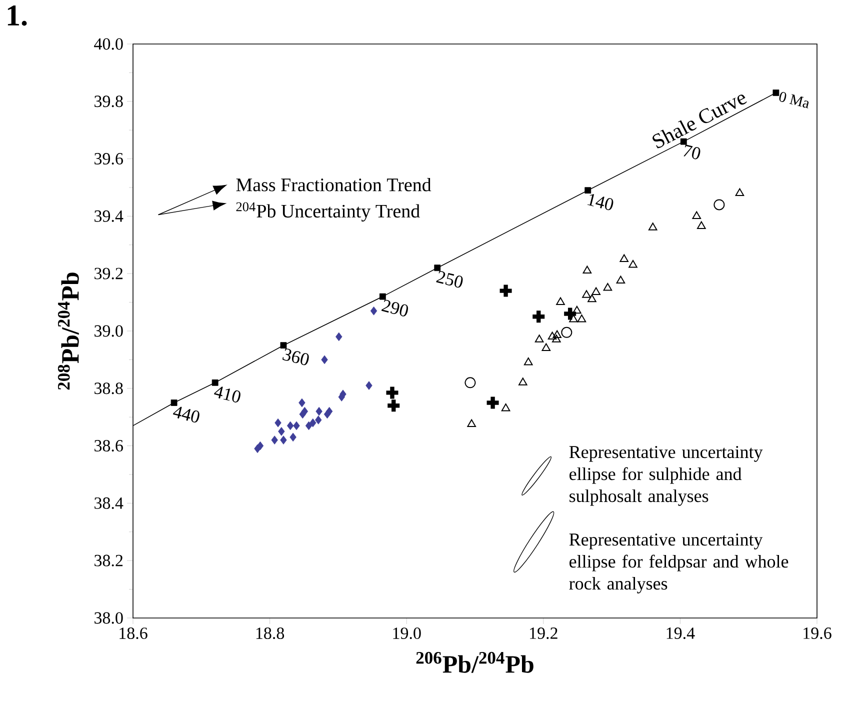  Describe the element at coordinates (186, 414) in the screenshot. I see `annotation: 440` at that location.